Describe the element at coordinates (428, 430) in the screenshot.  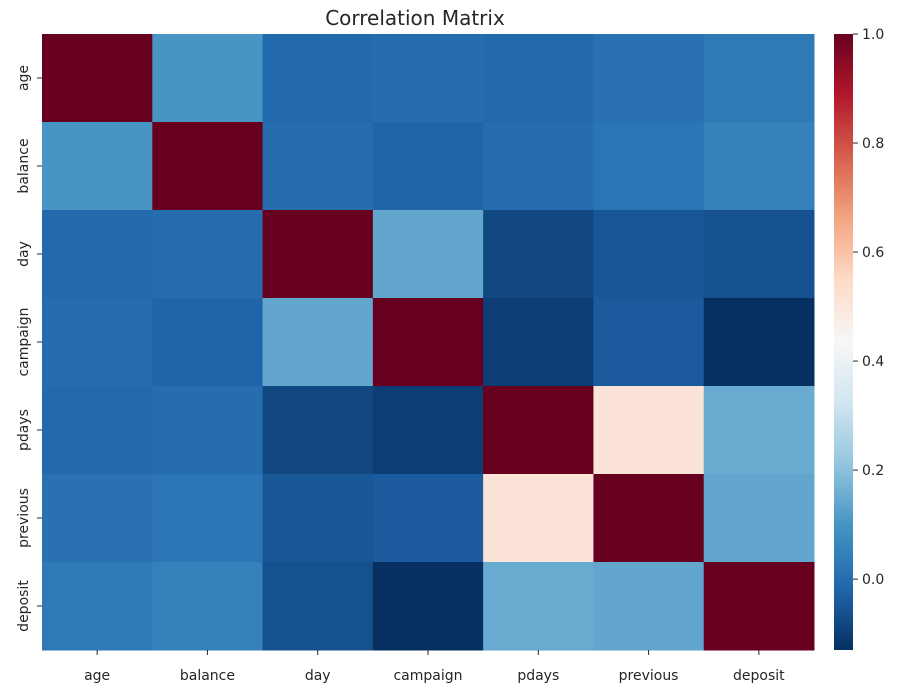
I see `heatmap-cell-pdays-campaign` at that location.